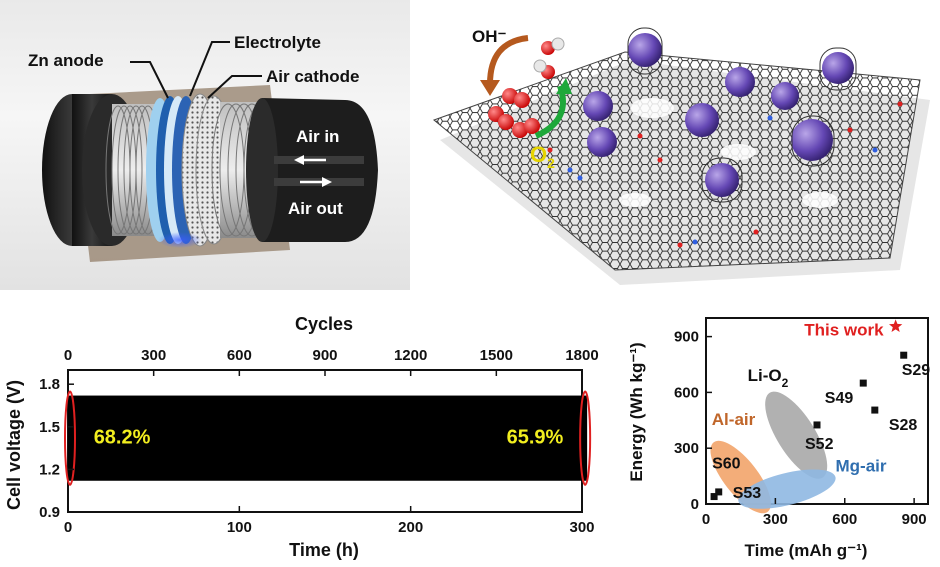 The image size is (940, 567). Describe the element at coordinates (585, 438) in the screenshot. I see `end-highlight-ellipse` at that location.